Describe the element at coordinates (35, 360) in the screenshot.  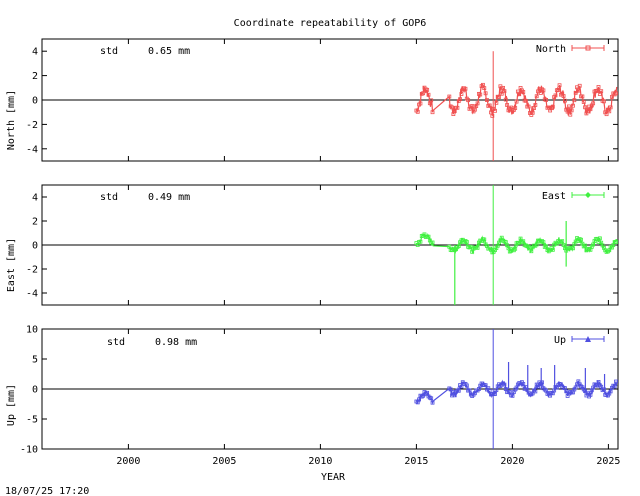
I see `up-y-tick-label: 5` at that location.